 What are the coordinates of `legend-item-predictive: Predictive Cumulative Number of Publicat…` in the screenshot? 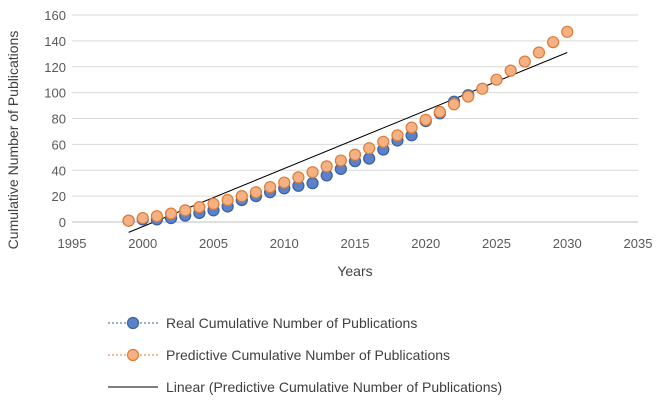 It's located at (279, 355).